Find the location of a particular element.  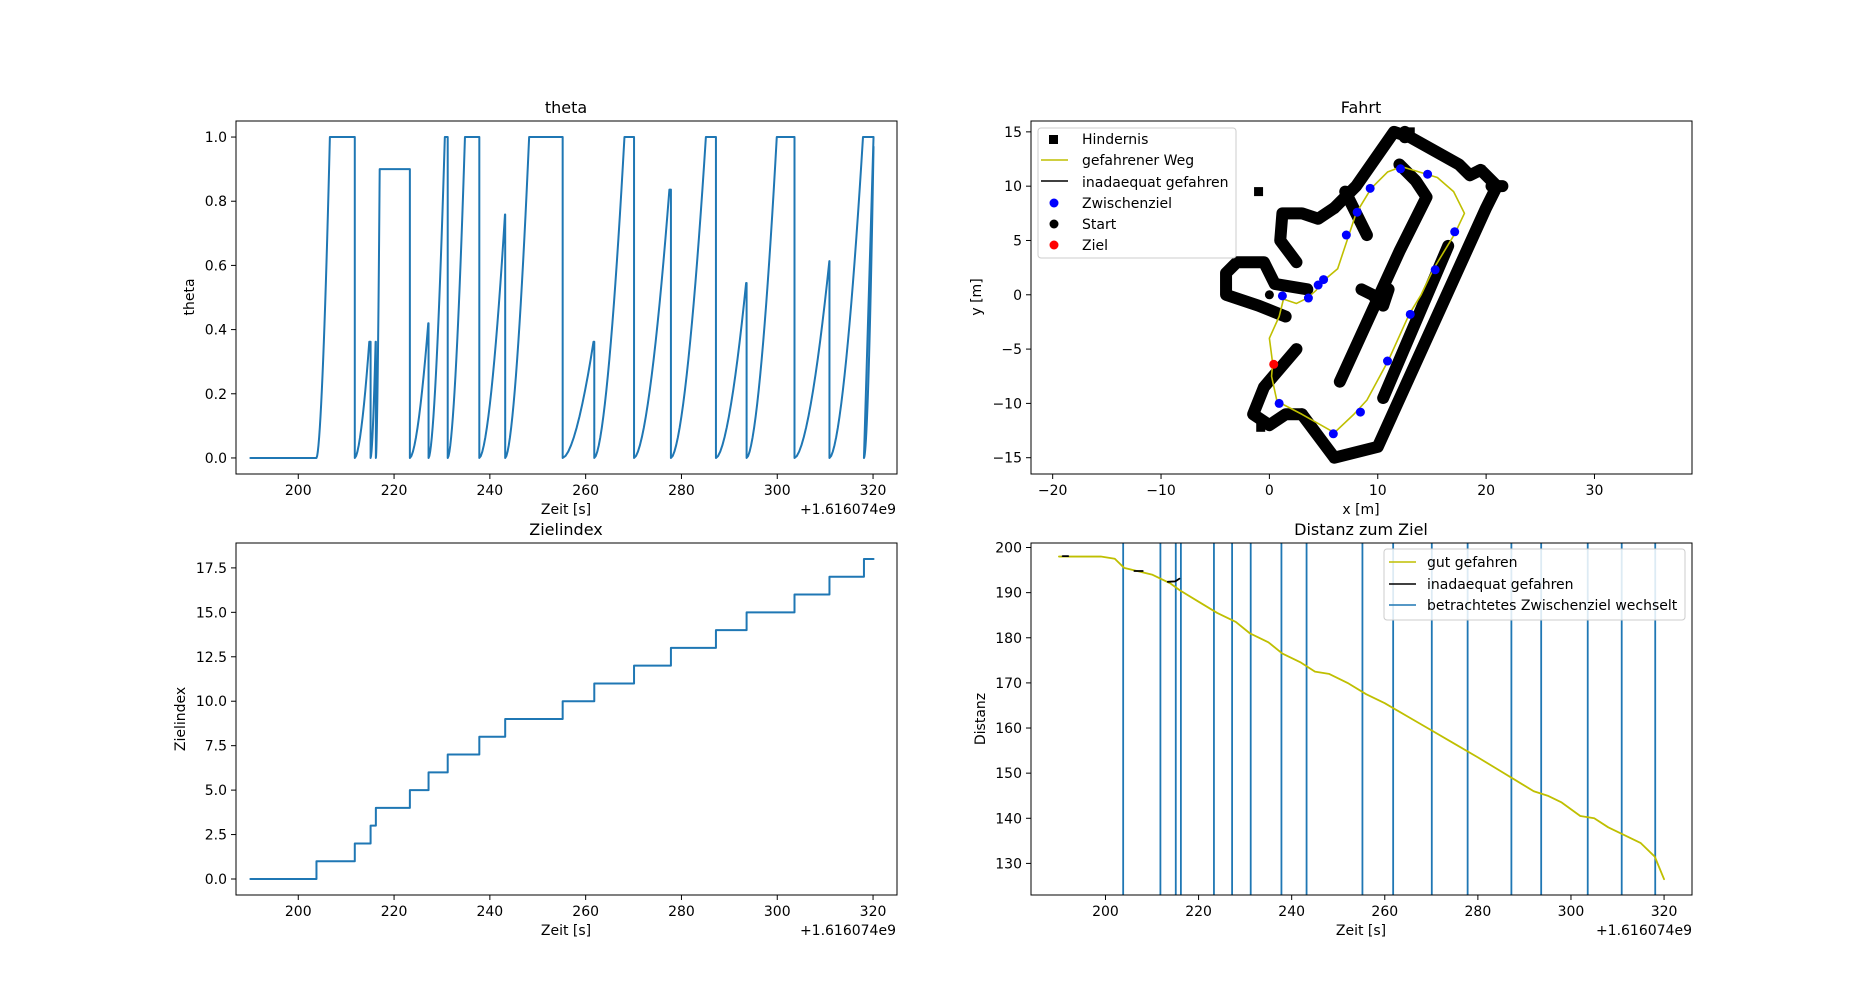

distanz-legend-box is located at coordinates (1534, 584).